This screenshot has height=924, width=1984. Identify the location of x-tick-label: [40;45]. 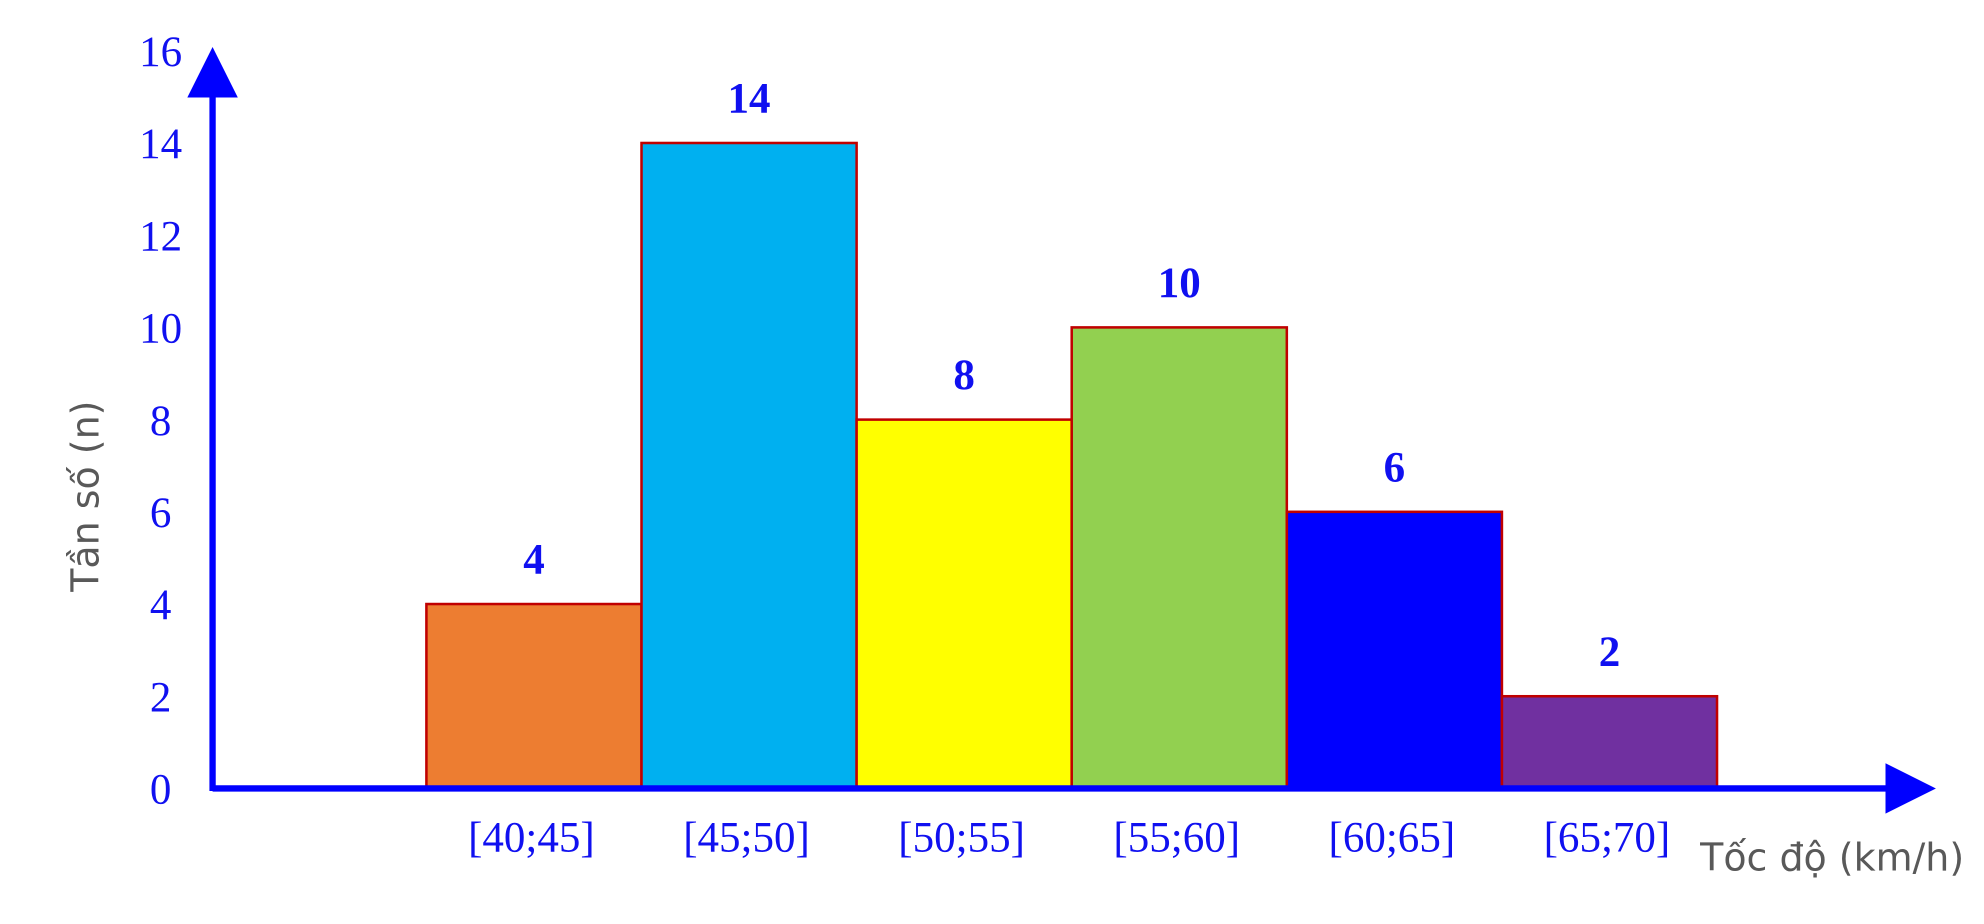
(531, 838).